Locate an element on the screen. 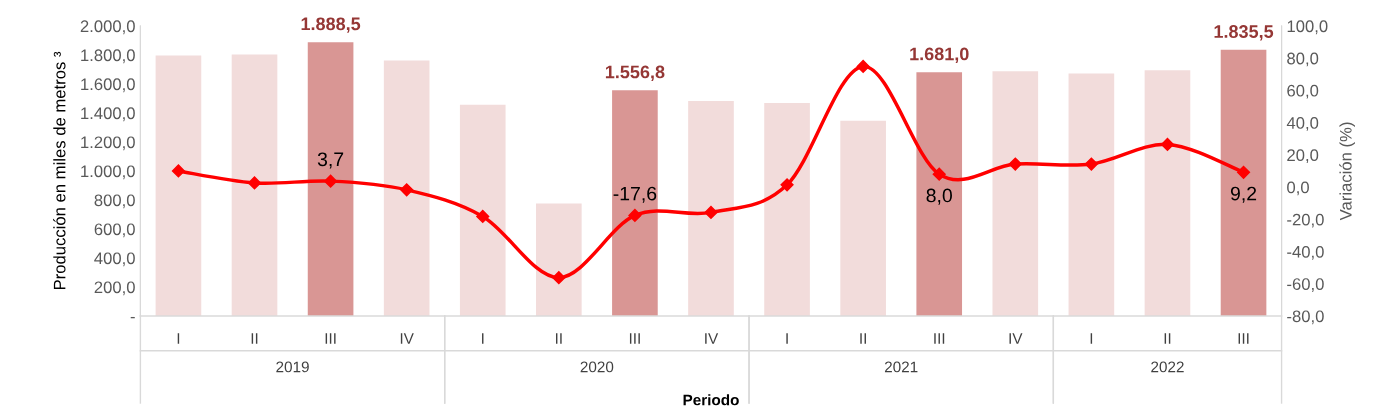 This screenshot has width=1390, height=412. y-tick-label: 800,0 is located at coordinates (114, 201).